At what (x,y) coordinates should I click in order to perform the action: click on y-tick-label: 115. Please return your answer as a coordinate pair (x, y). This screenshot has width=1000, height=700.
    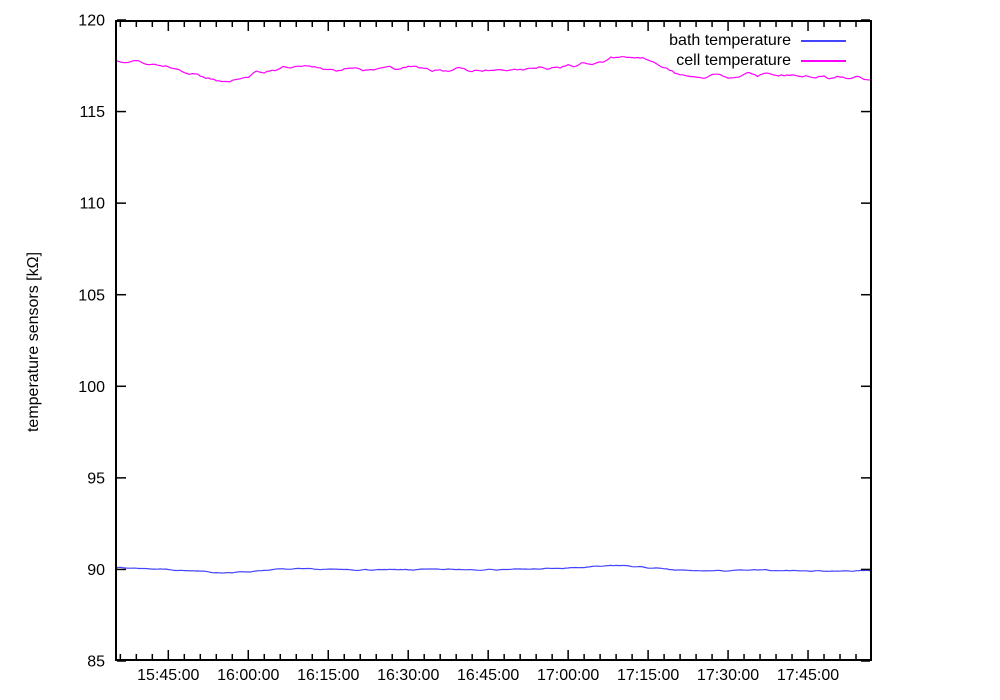
    Looking at the image, I should click on (92, 112).